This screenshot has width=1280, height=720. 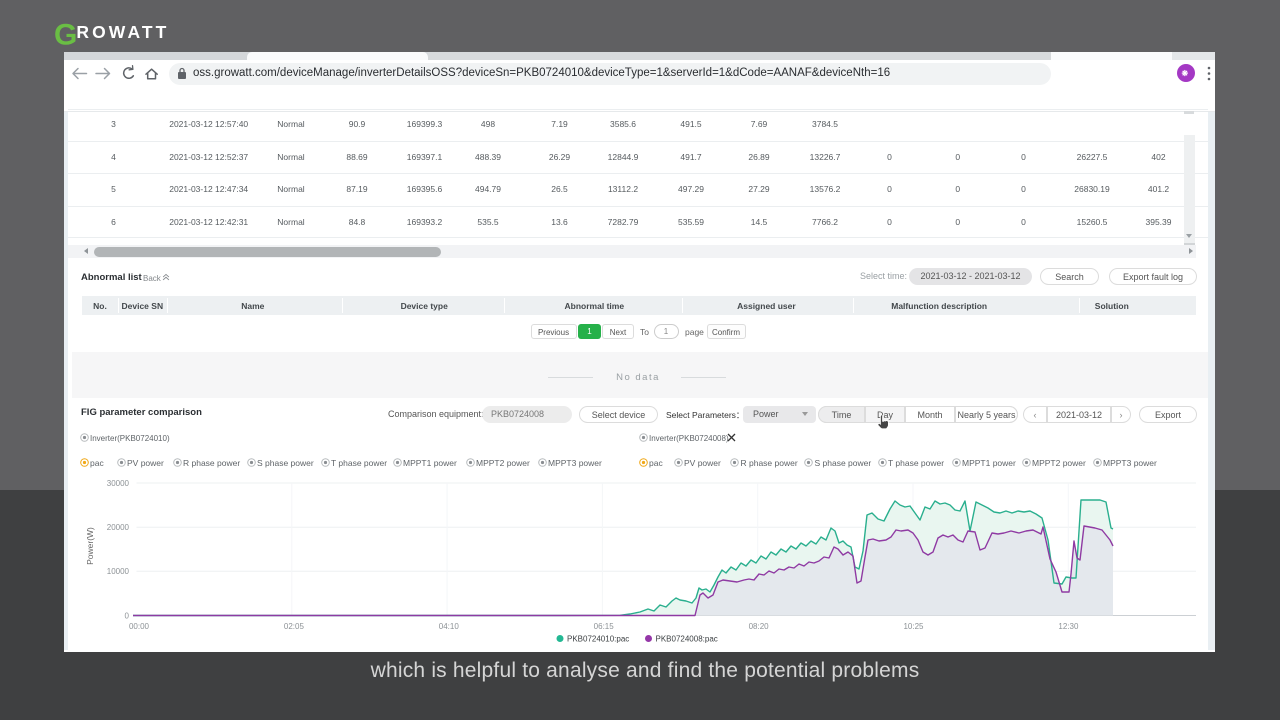 I want to click on svg-text: 12:30, so click(x=1068, y=626).